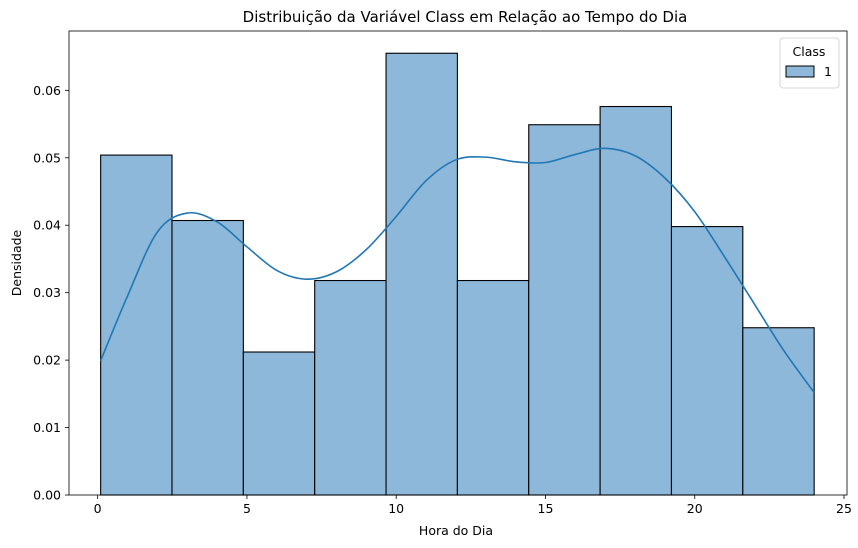  I want to click on y-axis: 0.00 0.01 0.02 0.03 0.04 0.05 0.06, so click(51, 293).